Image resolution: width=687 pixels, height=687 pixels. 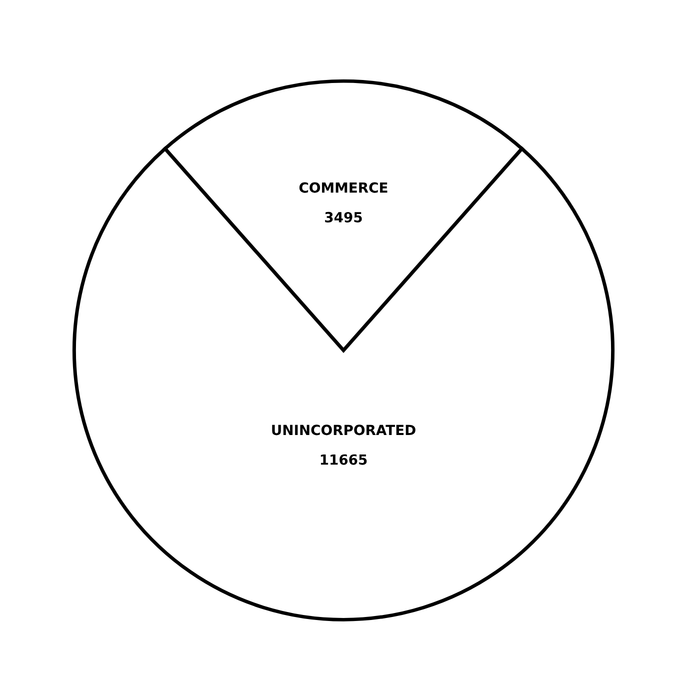 What do you see at coordinates (344, 430) in the screenshot?
I see `slice-label: UNINCORPORATED` at bounding box center [344, 430].